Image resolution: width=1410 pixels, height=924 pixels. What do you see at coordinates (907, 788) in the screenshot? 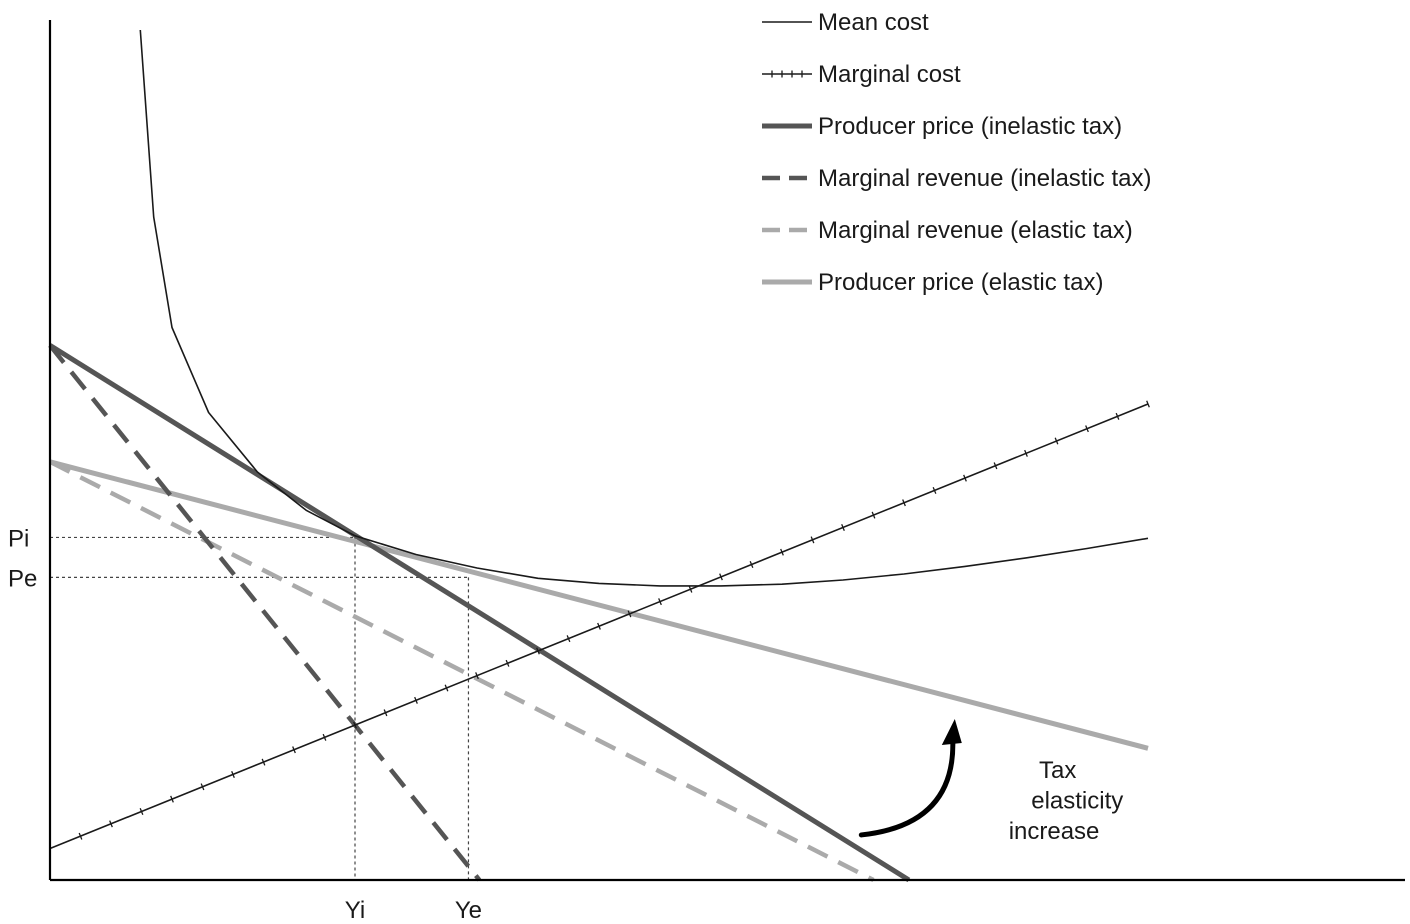
I see `annotation-arrow-shaft` at bounding box center [907, 788].